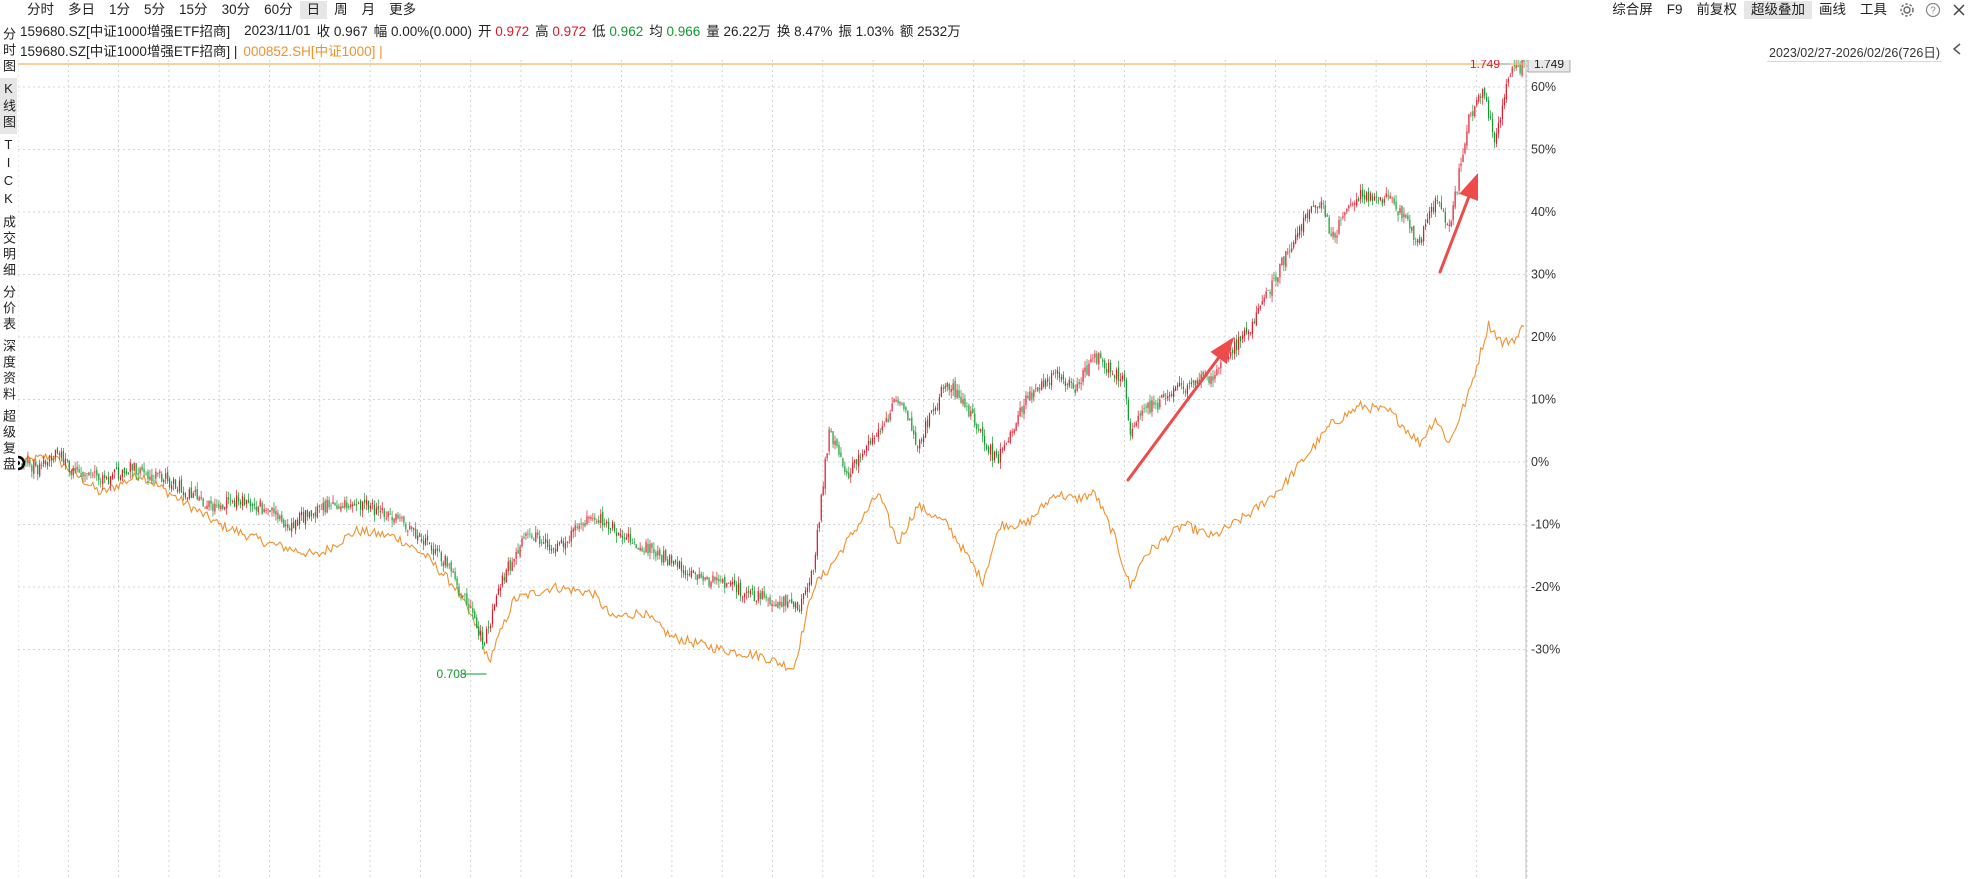  I want to click on left-tab: 分时图, so click(8, 51).